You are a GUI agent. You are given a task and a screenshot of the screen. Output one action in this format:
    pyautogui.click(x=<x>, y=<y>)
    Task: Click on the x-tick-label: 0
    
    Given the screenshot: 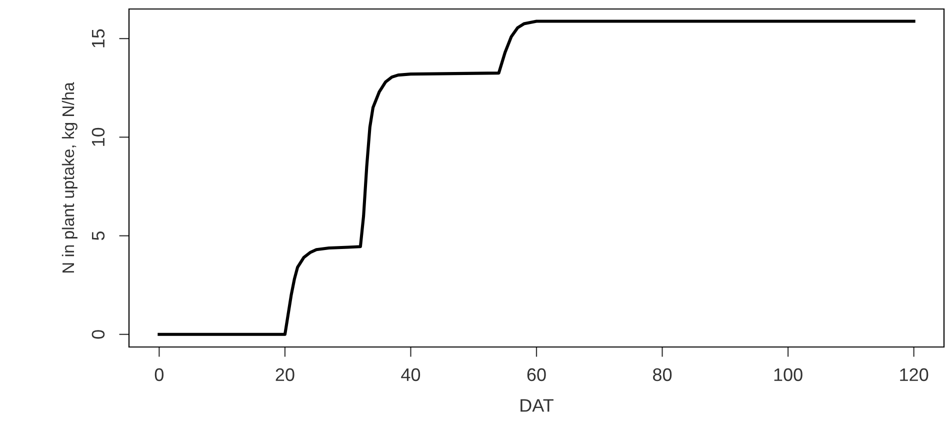 What is the action you would take?
    pyautogui.click(x=159, y=375)
    